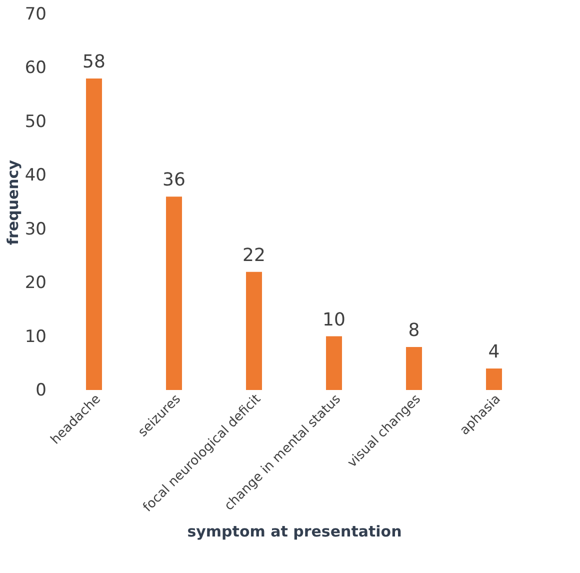 This screenshot has width=580, height=573. I want to click on data-label: 8, so click(414, 331).